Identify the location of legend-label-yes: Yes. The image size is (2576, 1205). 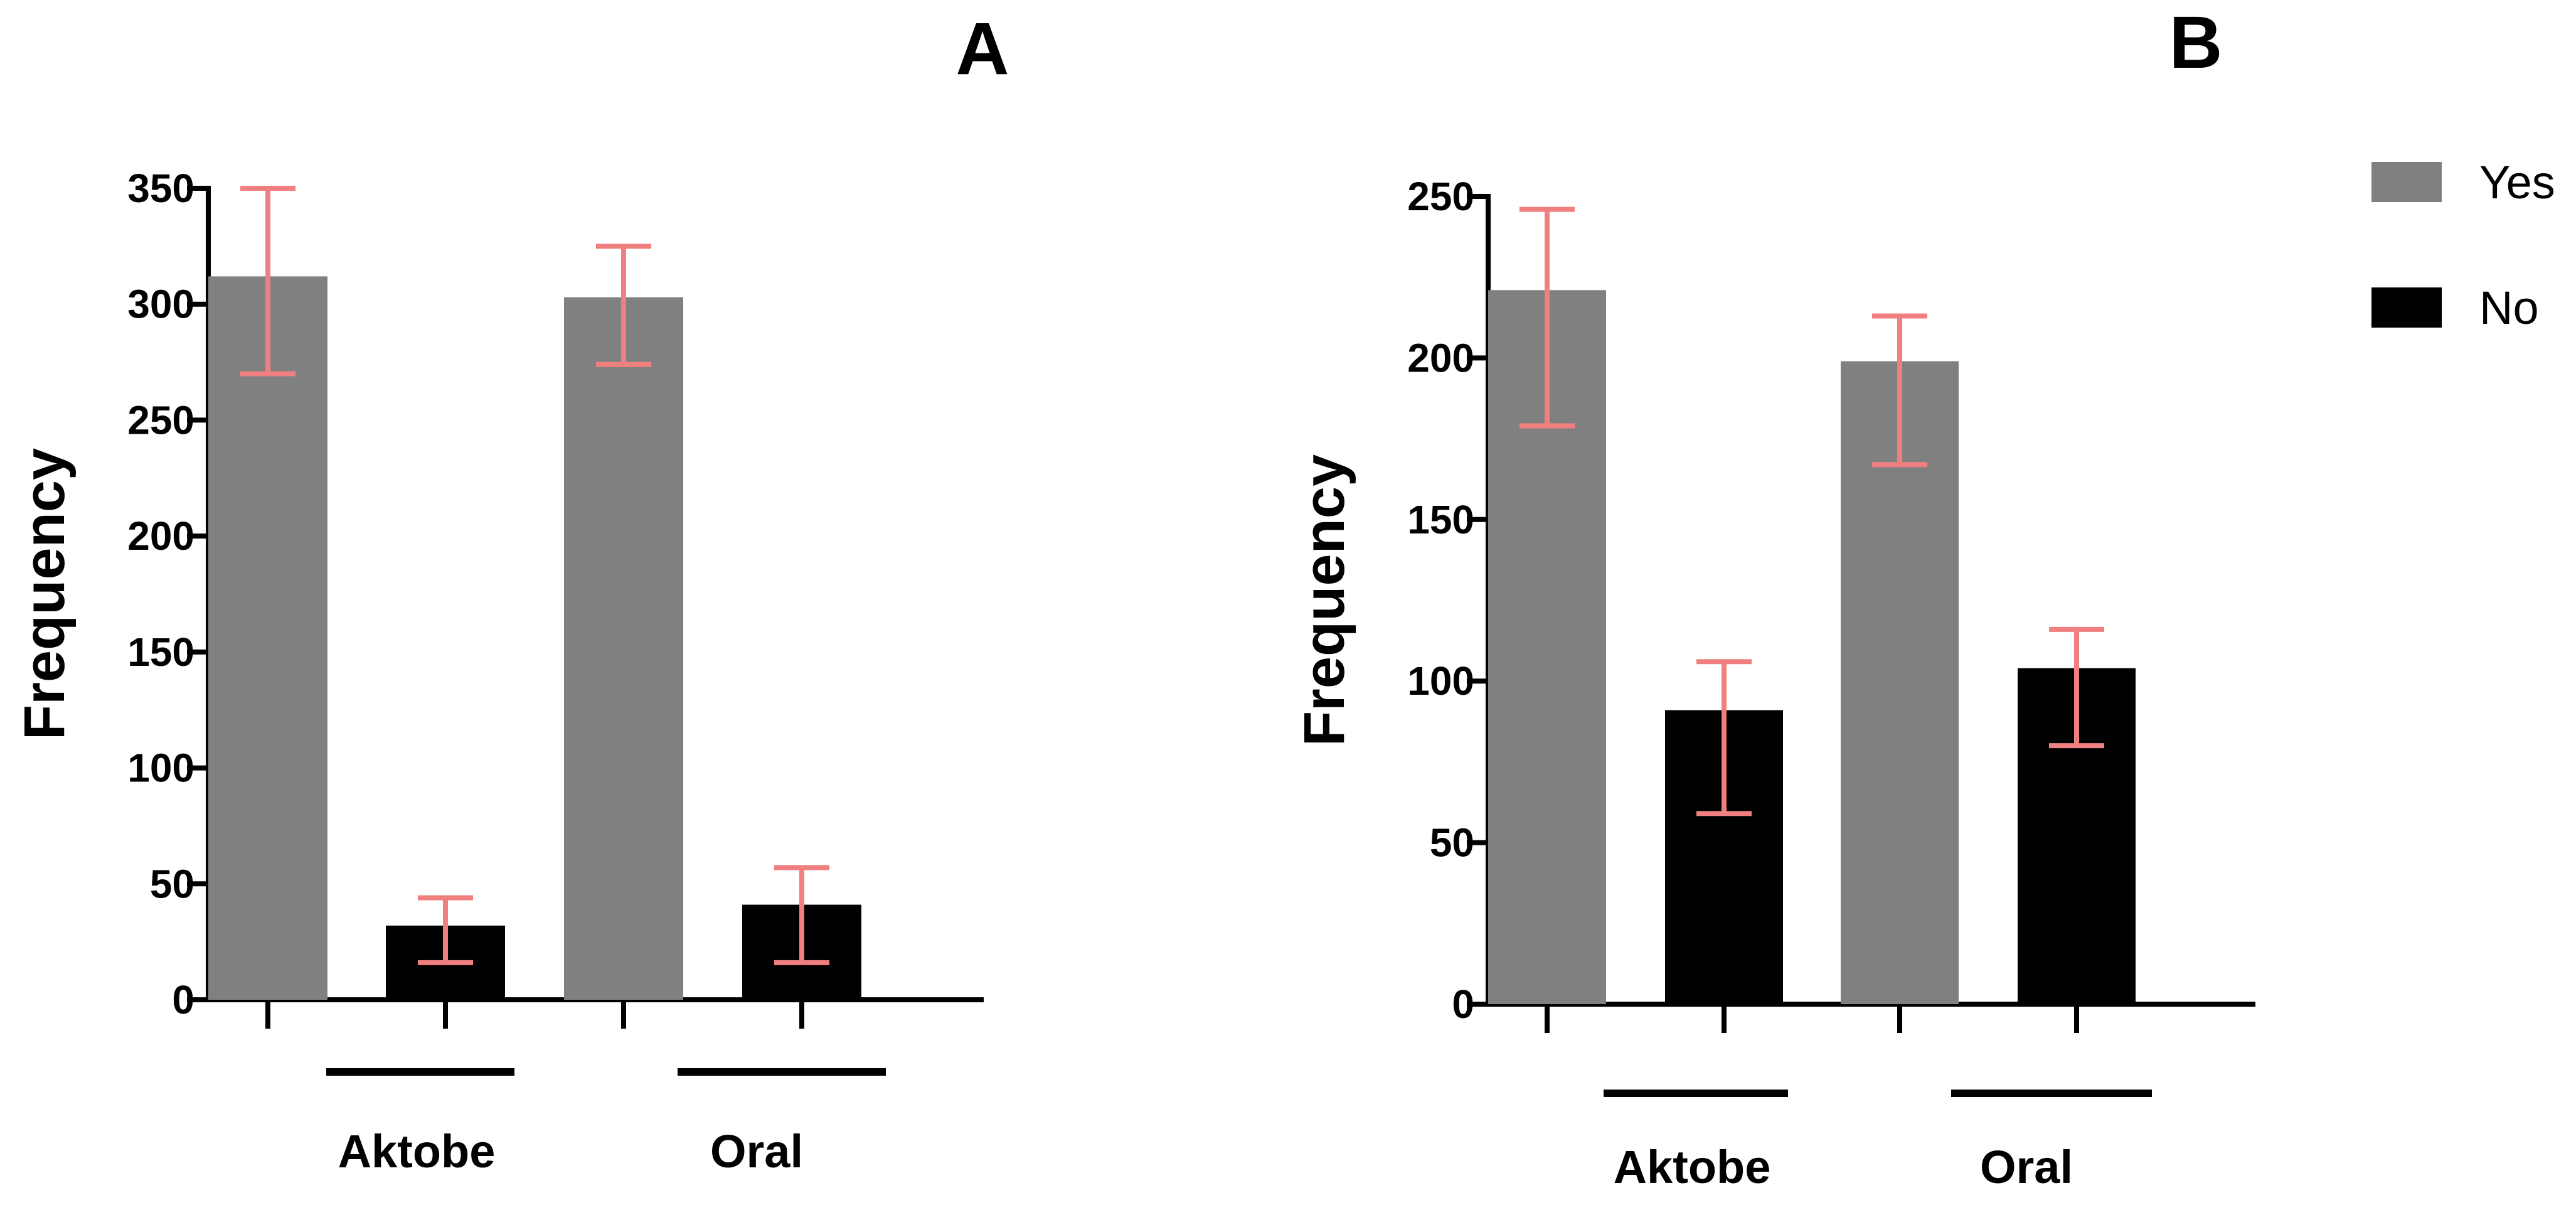
(2517, 182).